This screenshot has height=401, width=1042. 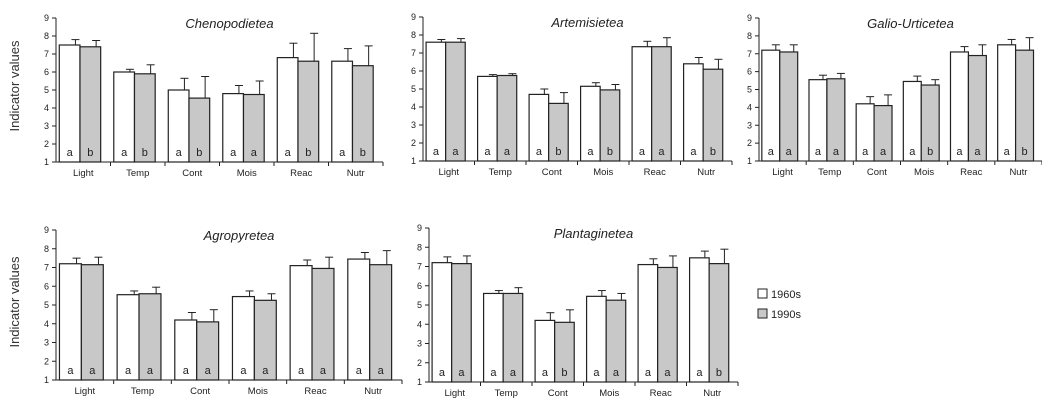 What do you see at coordinates (971, 172) in the screenshot?
I see `x-tick-label: Reac` at bounding box center [971, 172].